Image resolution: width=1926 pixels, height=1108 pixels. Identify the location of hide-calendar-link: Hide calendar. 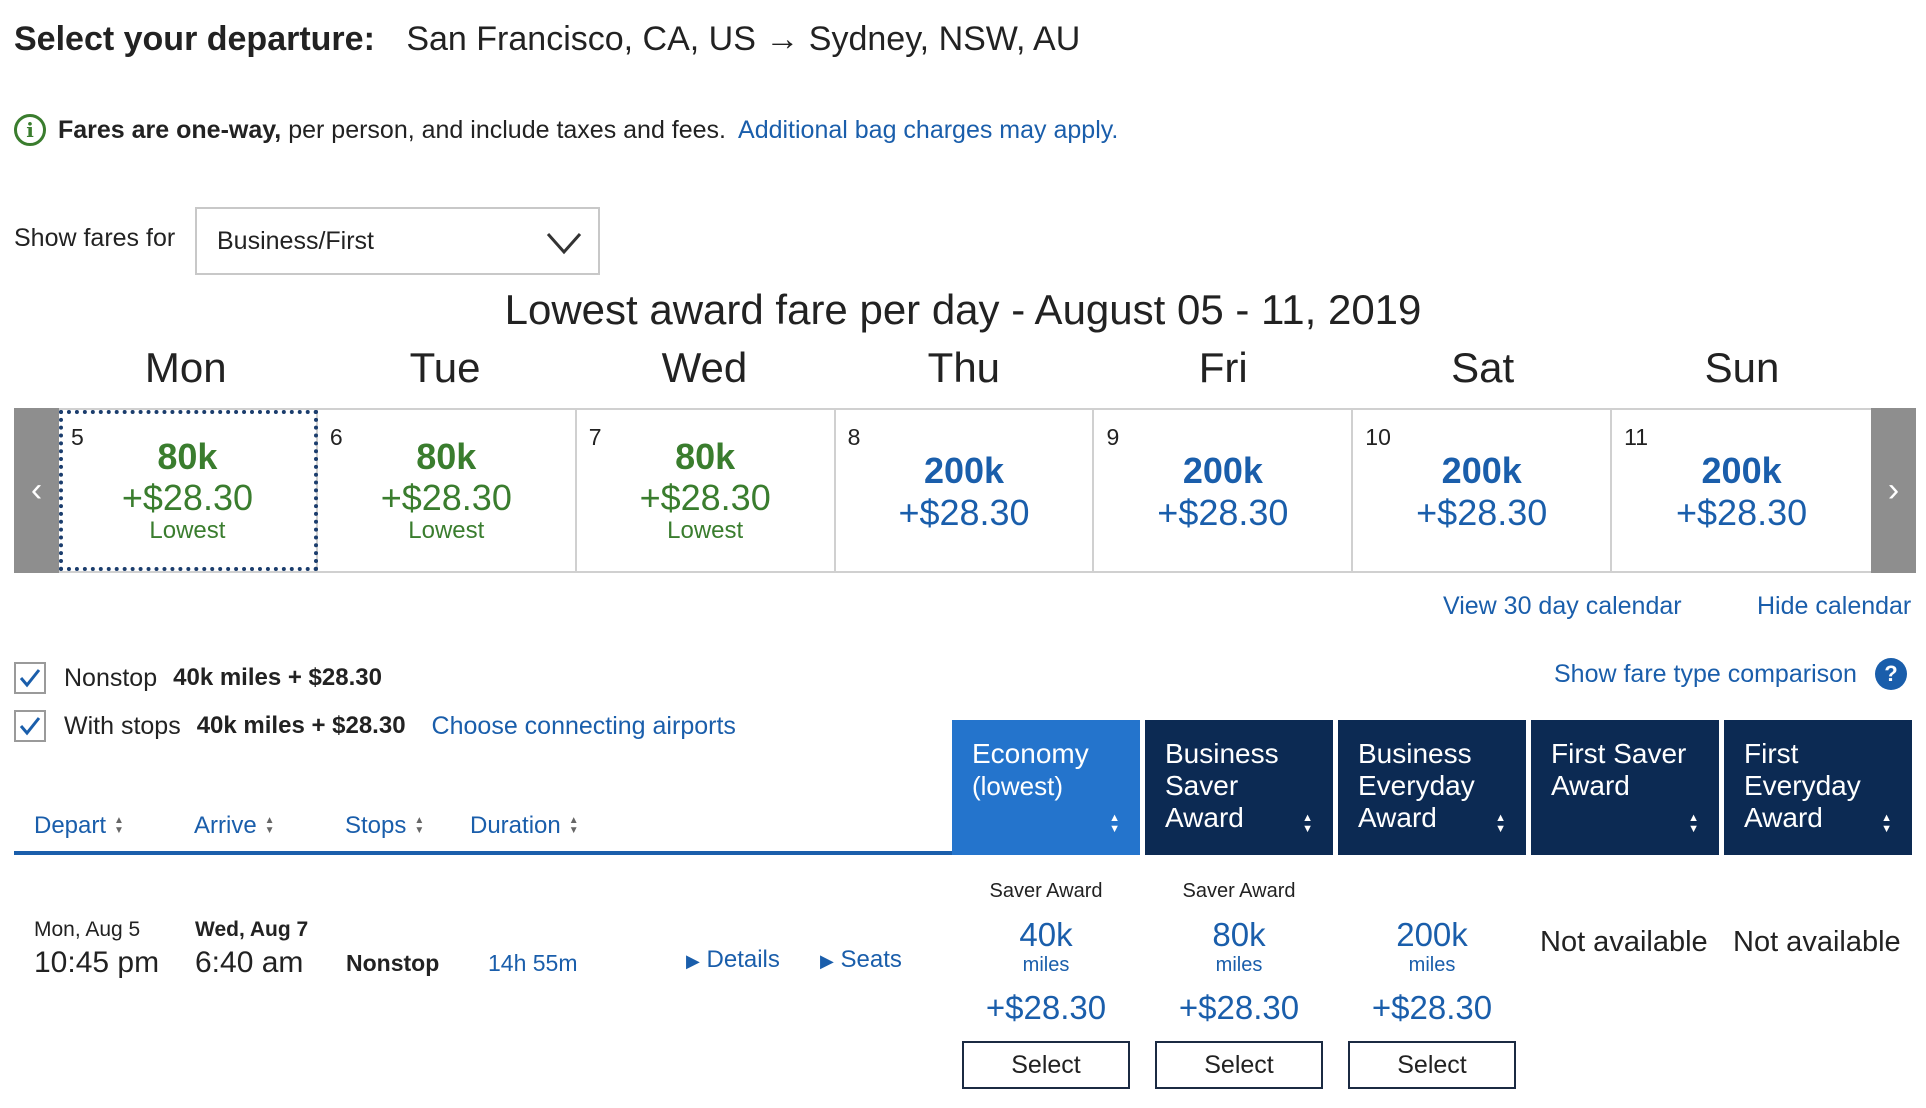
(1834, 606).